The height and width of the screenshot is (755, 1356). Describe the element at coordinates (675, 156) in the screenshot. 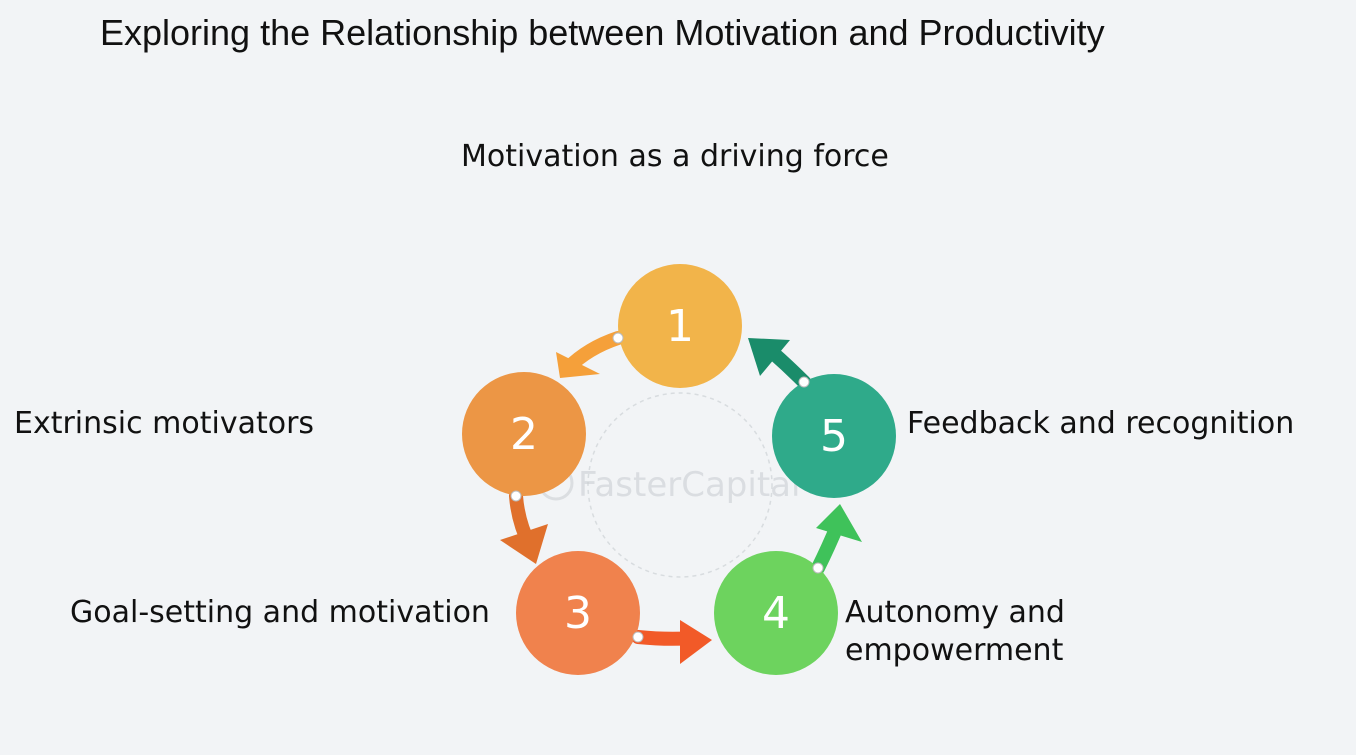

I see `heading-label: Motivation as a driving force` at that location.